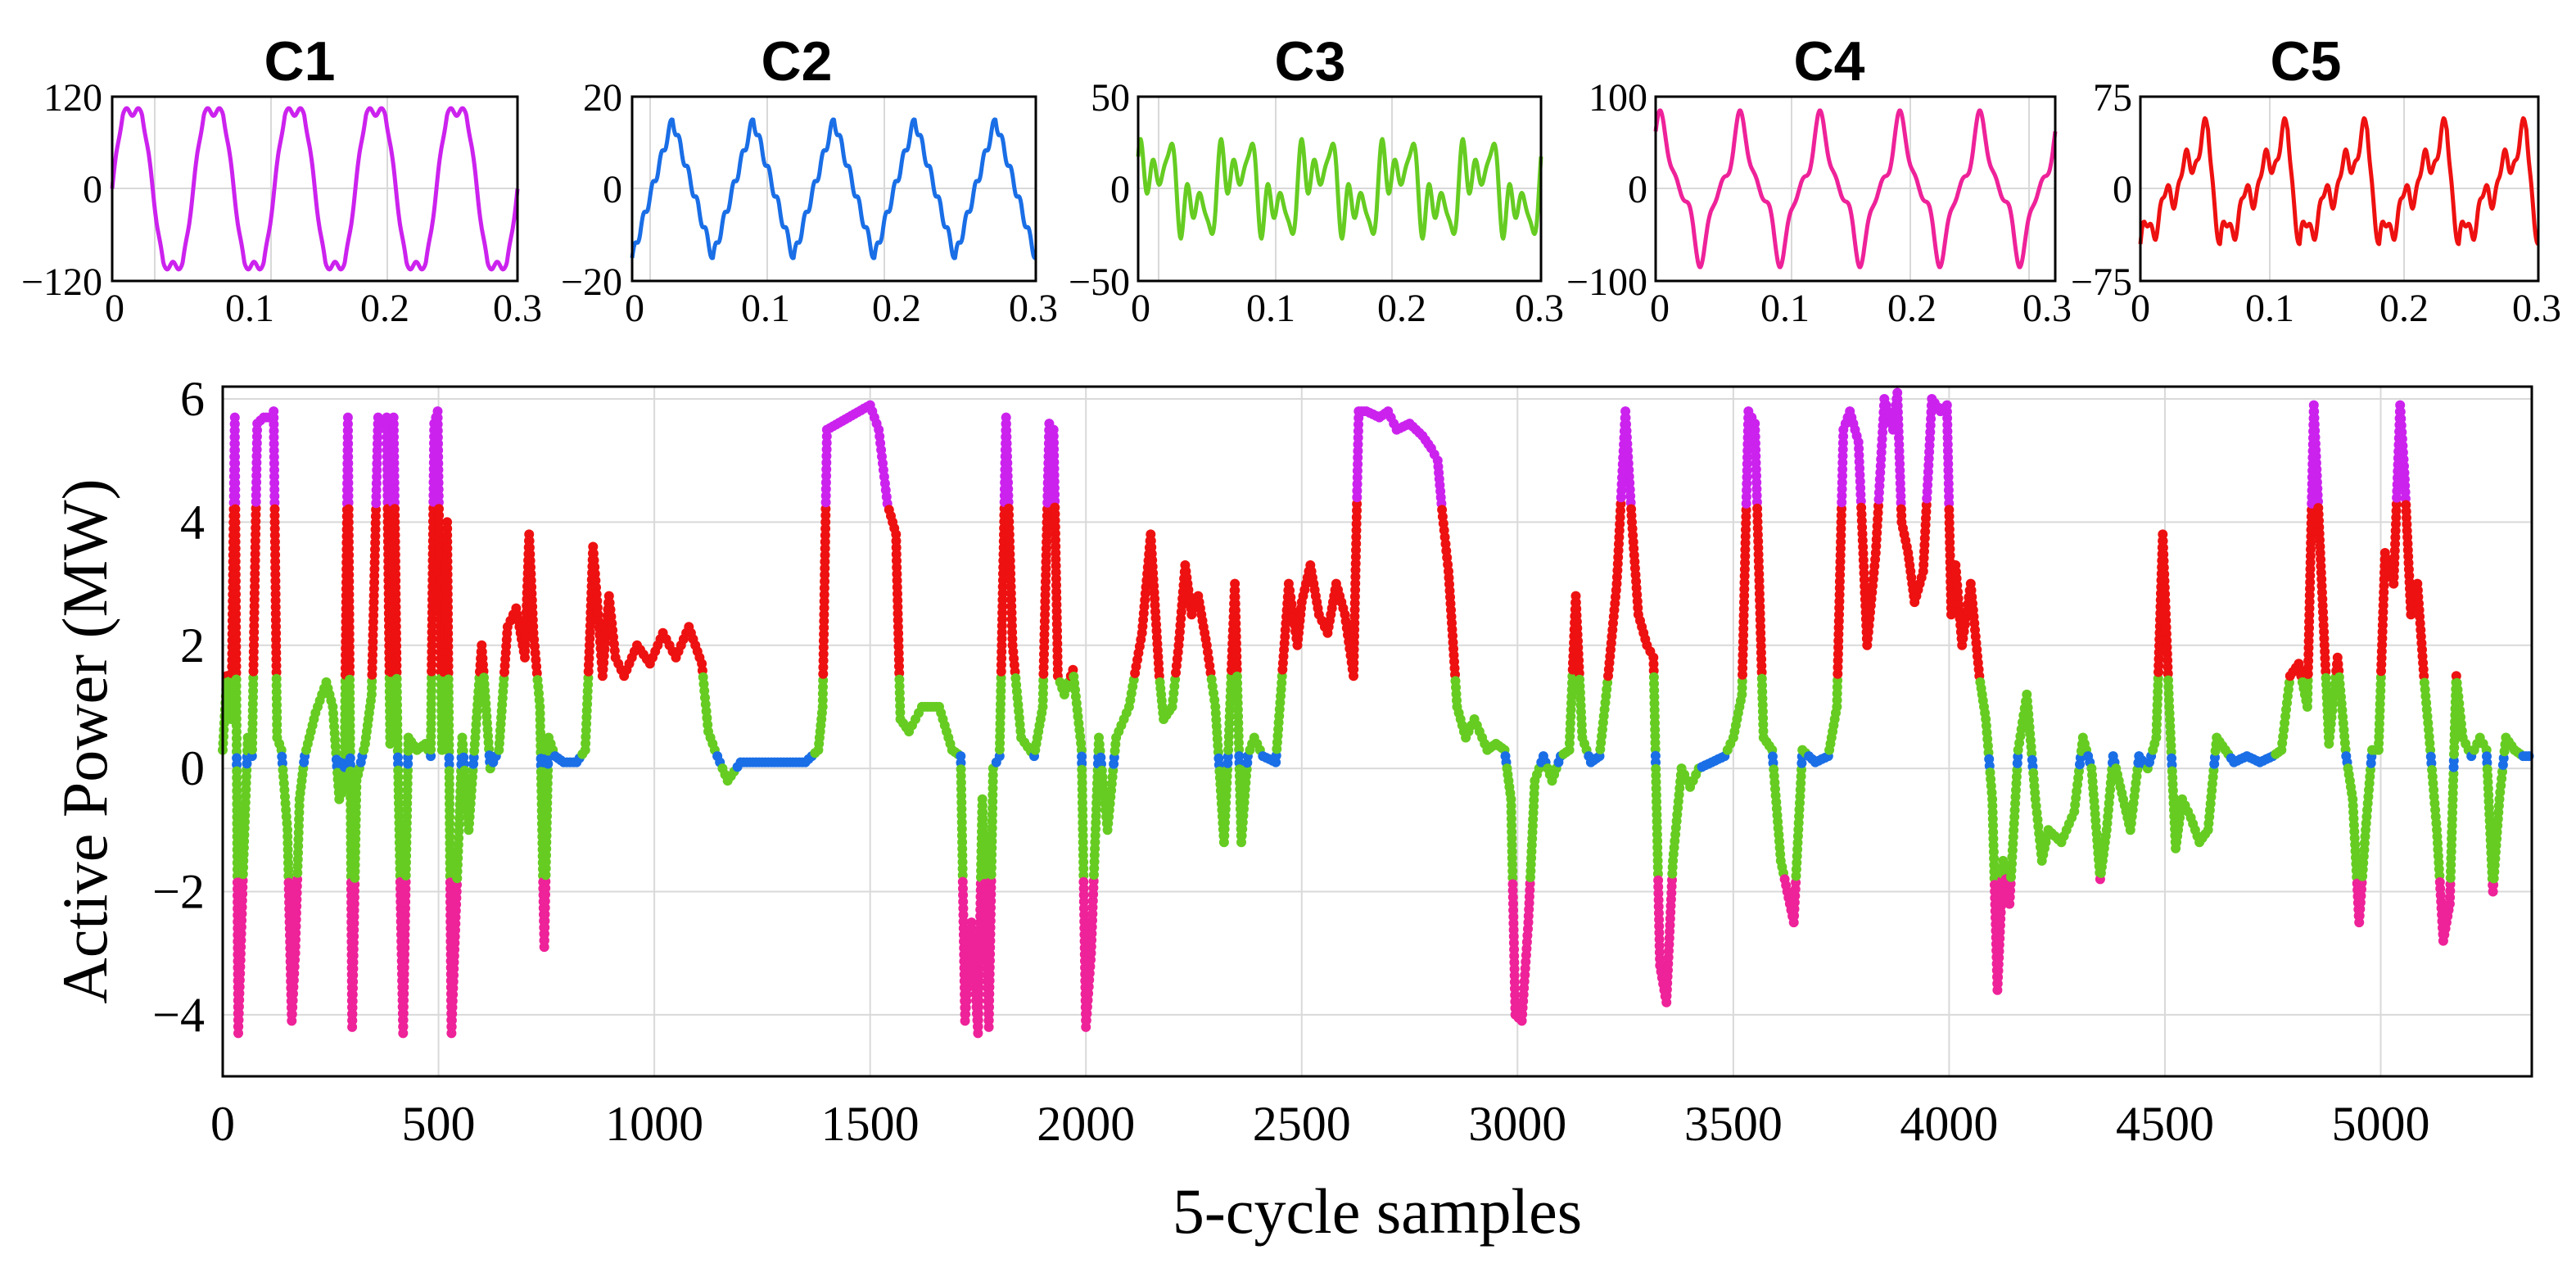 The image size is (2576, 1277). I want to click on panel-c4: C4 100 0 −100 0 0.1 0.2 0.3, so click(1819, 180).